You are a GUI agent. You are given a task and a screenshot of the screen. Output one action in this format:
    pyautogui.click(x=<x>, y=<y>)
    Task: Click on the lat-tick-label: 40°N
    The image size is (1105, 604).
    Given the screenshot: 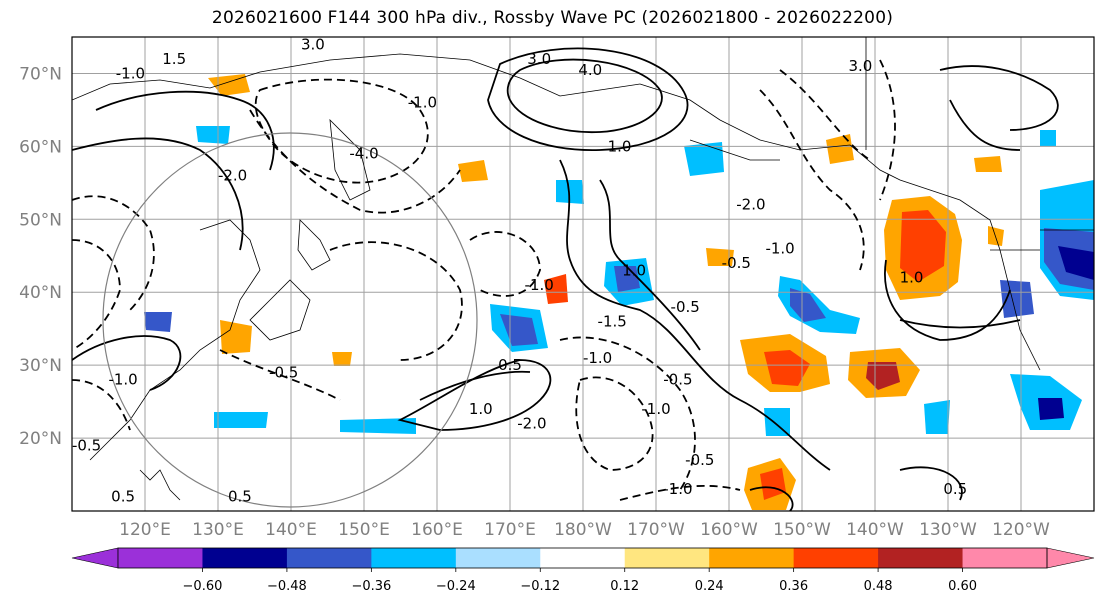 What is the action you would take?
    pyautogui.click(x=40, y=293)
    